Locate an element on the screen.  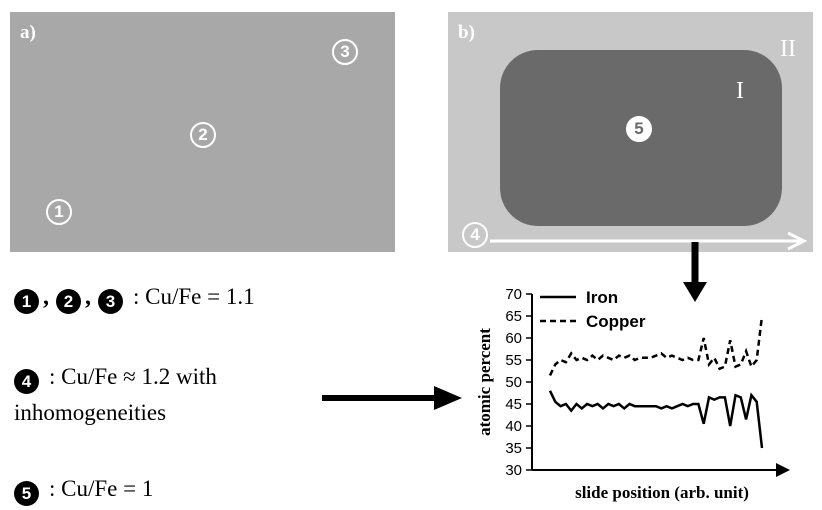
down-arrow is located at coordinates (695, 272).